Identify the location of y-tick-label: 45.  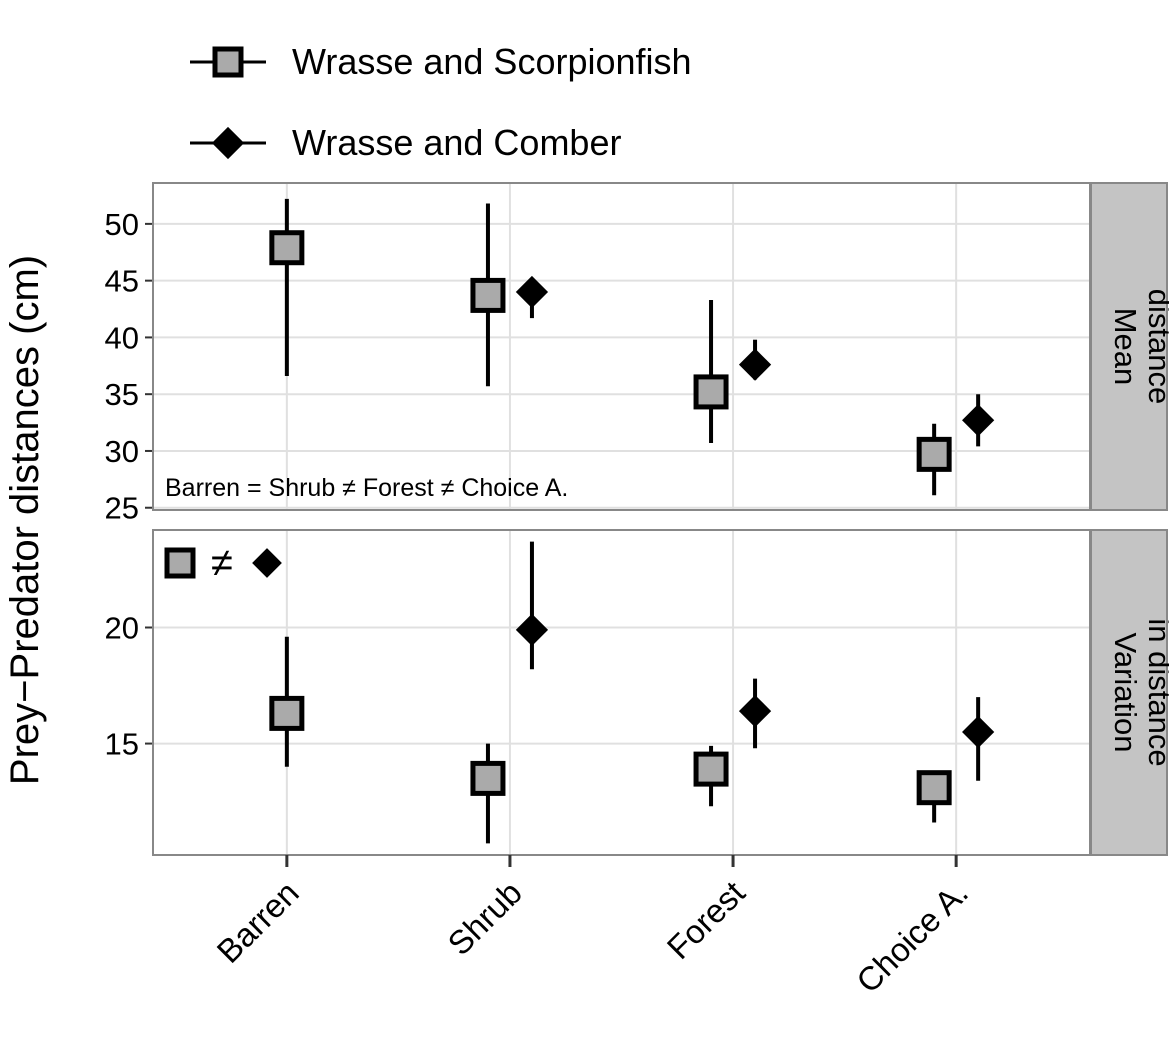
(122, 281).